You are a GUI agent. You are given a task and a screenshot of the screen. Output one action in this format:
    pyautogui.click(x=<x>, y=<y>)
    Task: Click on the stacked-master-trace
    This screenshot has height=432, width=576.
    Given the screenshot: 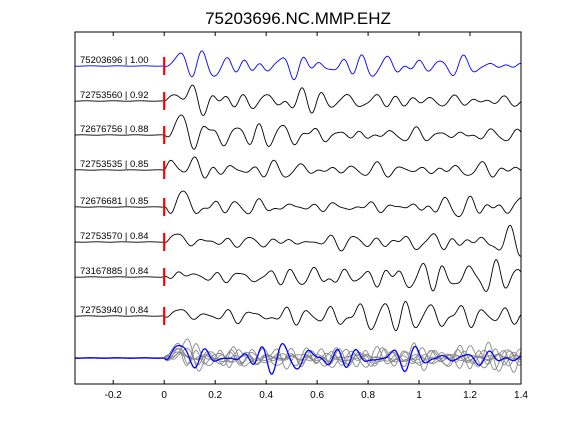 What is the action you would take?
    pyautogui.click(x=298, y=359)
    